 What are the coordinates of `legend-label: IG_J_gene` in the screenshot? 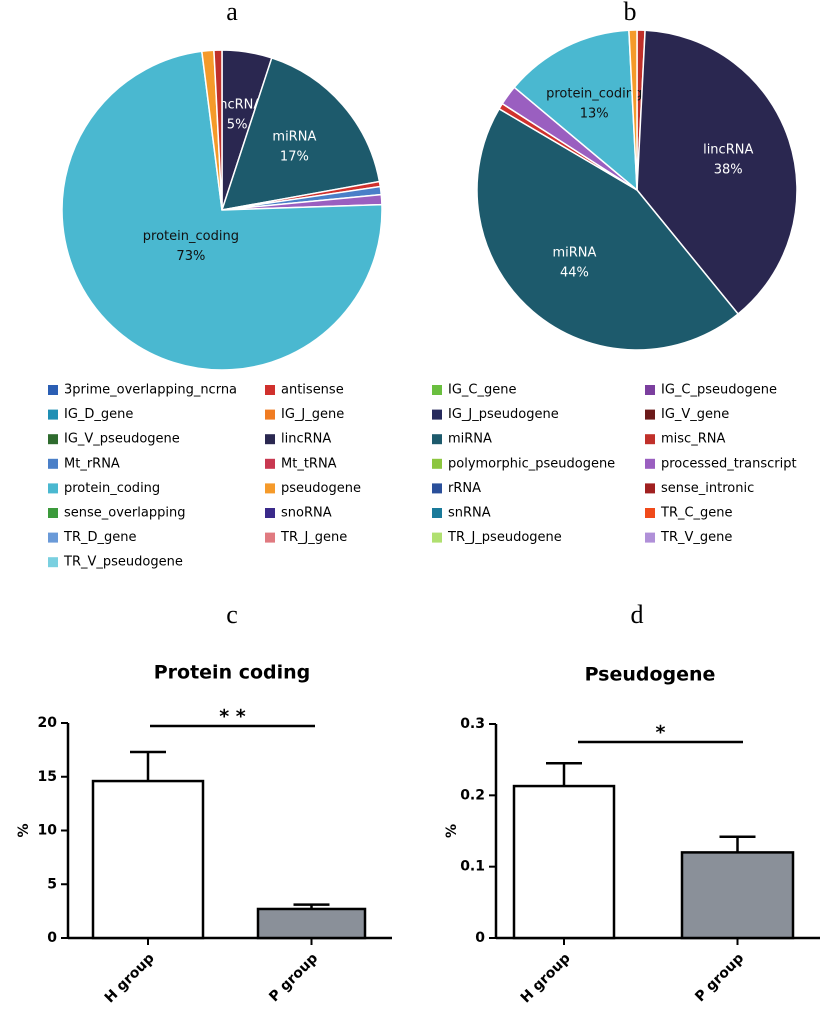 It's located at (312, 414).